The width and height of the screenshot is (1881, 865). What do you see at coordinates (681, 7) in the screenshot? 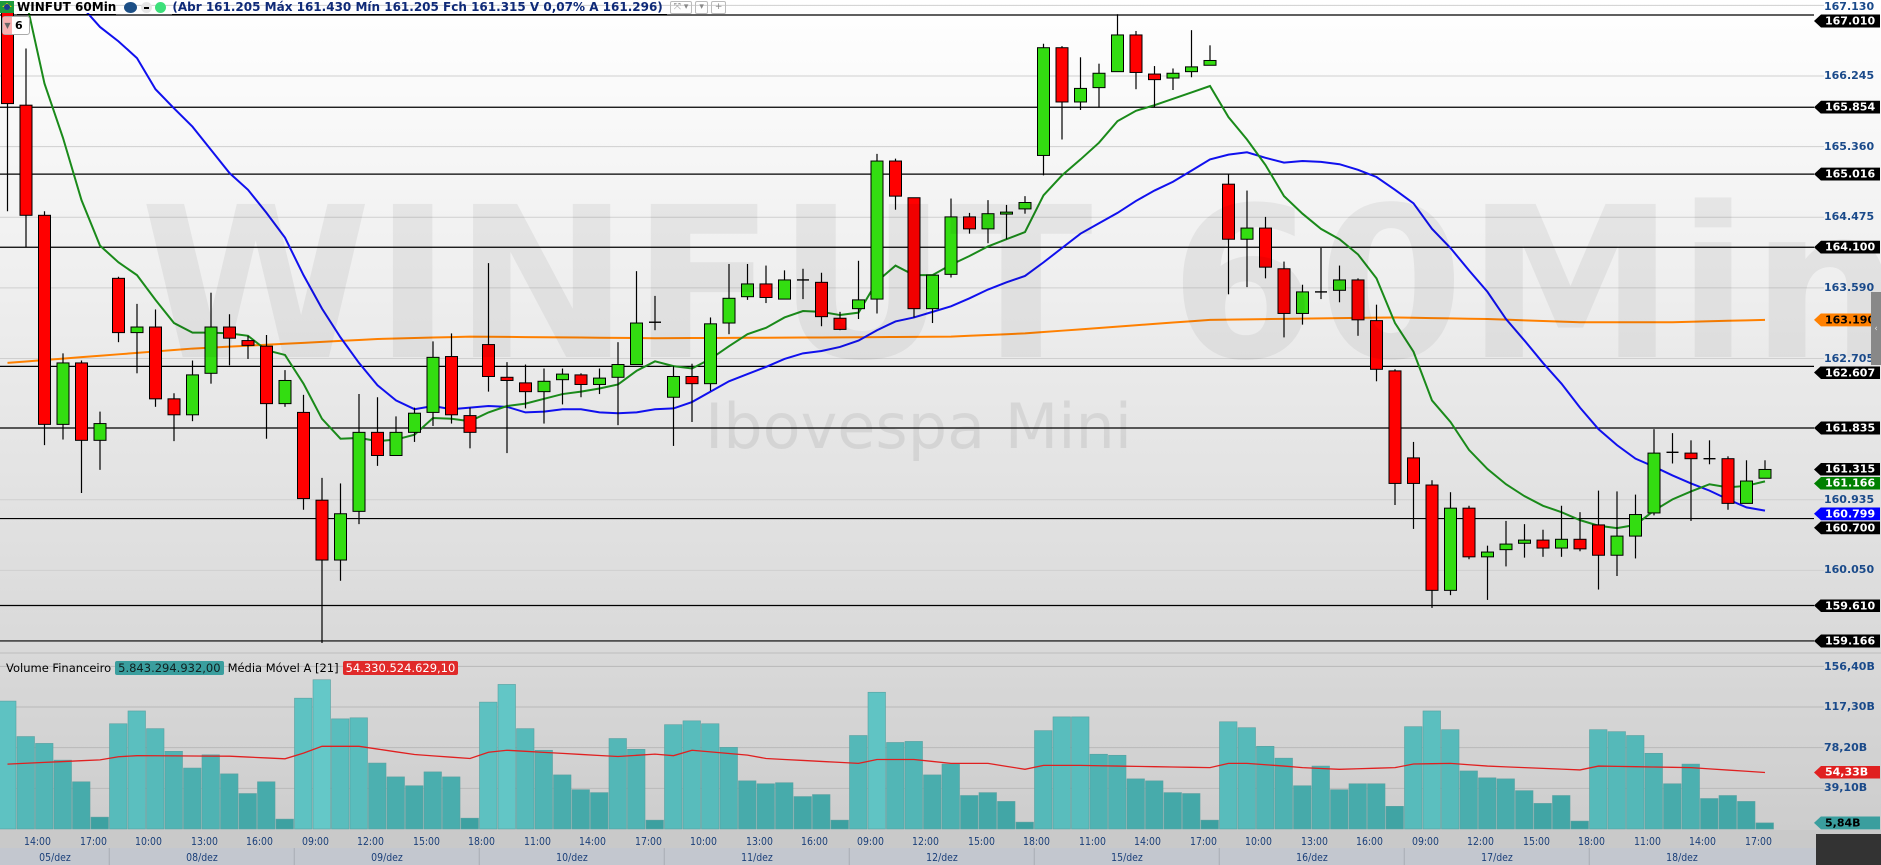
I see `crosshair-menu-button: ⤧ ▾` at bounding box center [681, 7].